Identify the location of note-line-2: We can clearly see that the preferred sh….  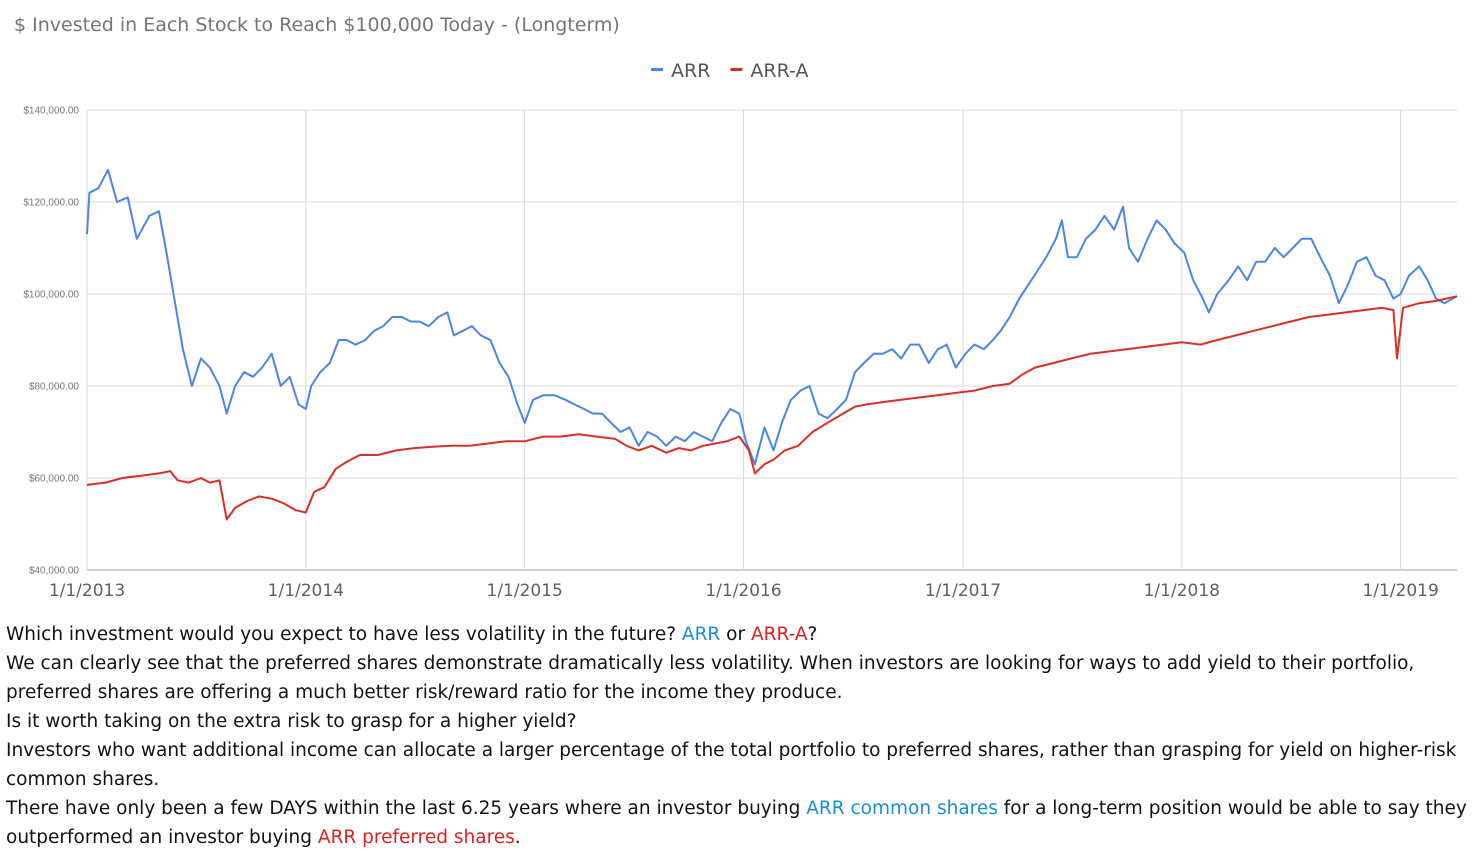
(710, 678).